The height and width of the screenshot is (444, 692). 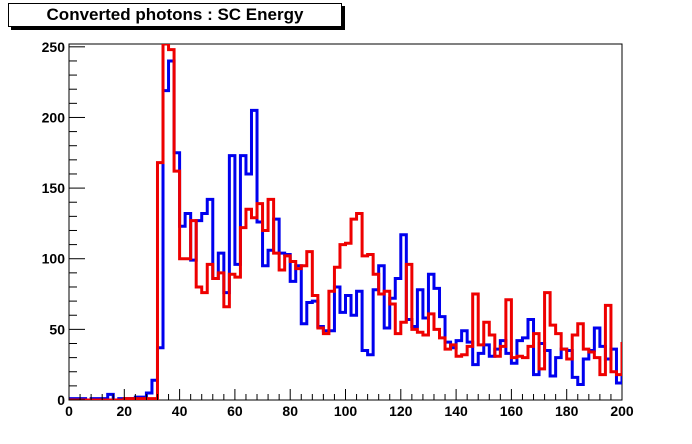 I want to click on x-tick-label: 0, so click(x=69, y=411).